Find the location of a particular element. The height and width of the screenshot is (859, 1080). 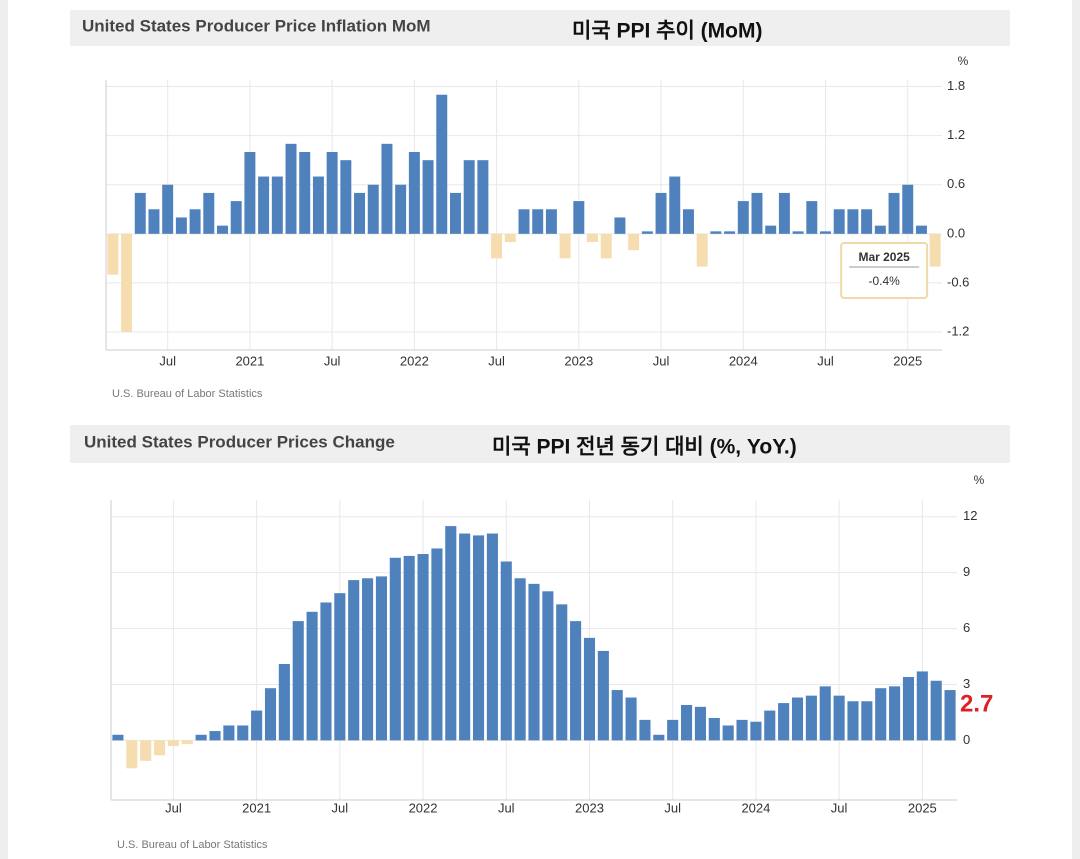

y-tick-label: 6 is located at coordinates (966, 627).